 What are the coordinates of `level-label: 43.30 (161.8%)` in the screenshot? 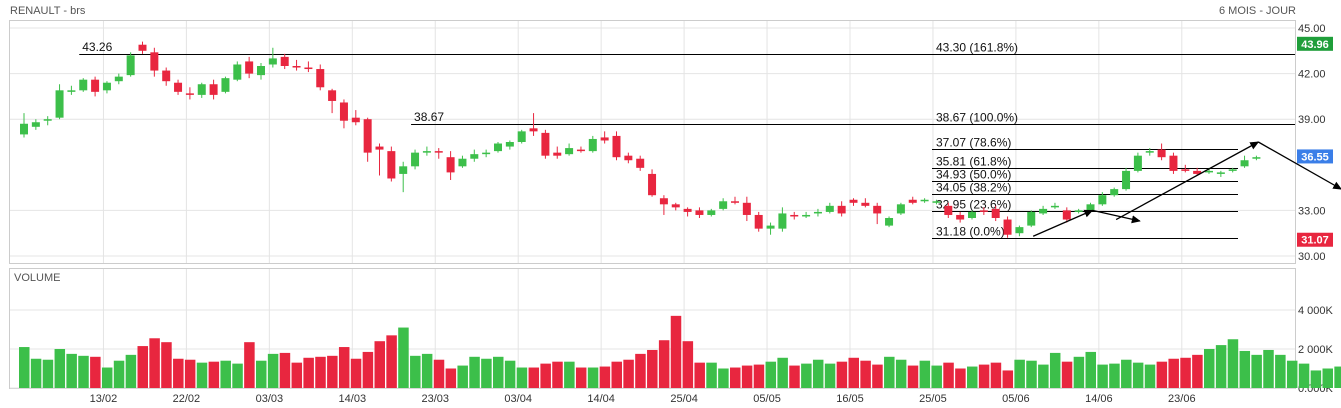 It's located at (977, 48).